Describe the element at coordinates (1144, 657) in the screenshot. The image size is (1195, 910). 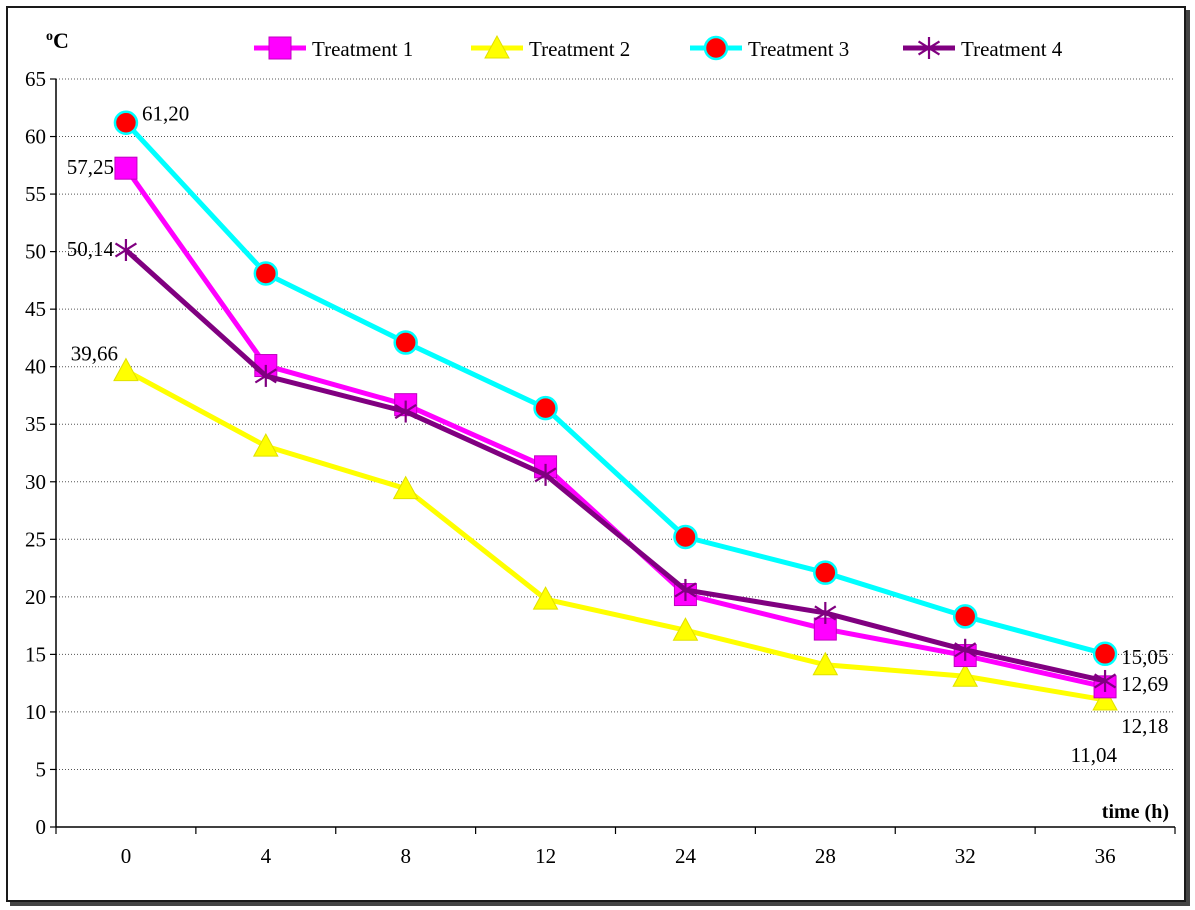
I see `data-label: 15,05` at that location.